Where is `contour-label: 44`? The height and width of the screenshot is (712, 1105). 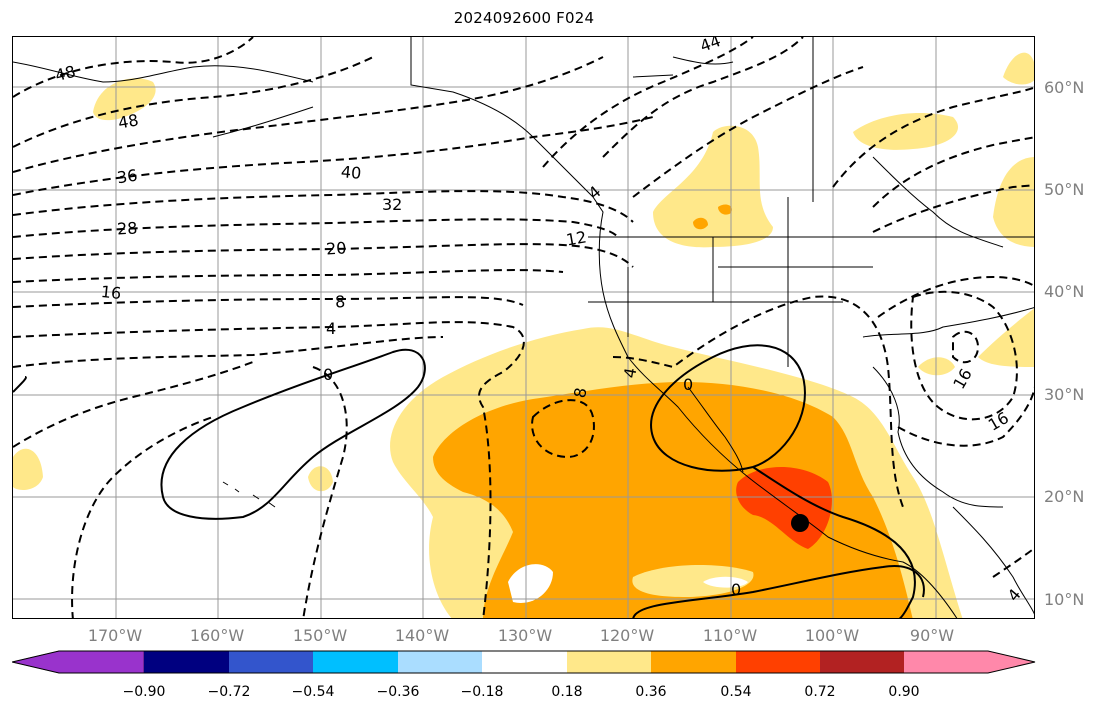 contour-label: 44 is located at coordinates (711, 46).